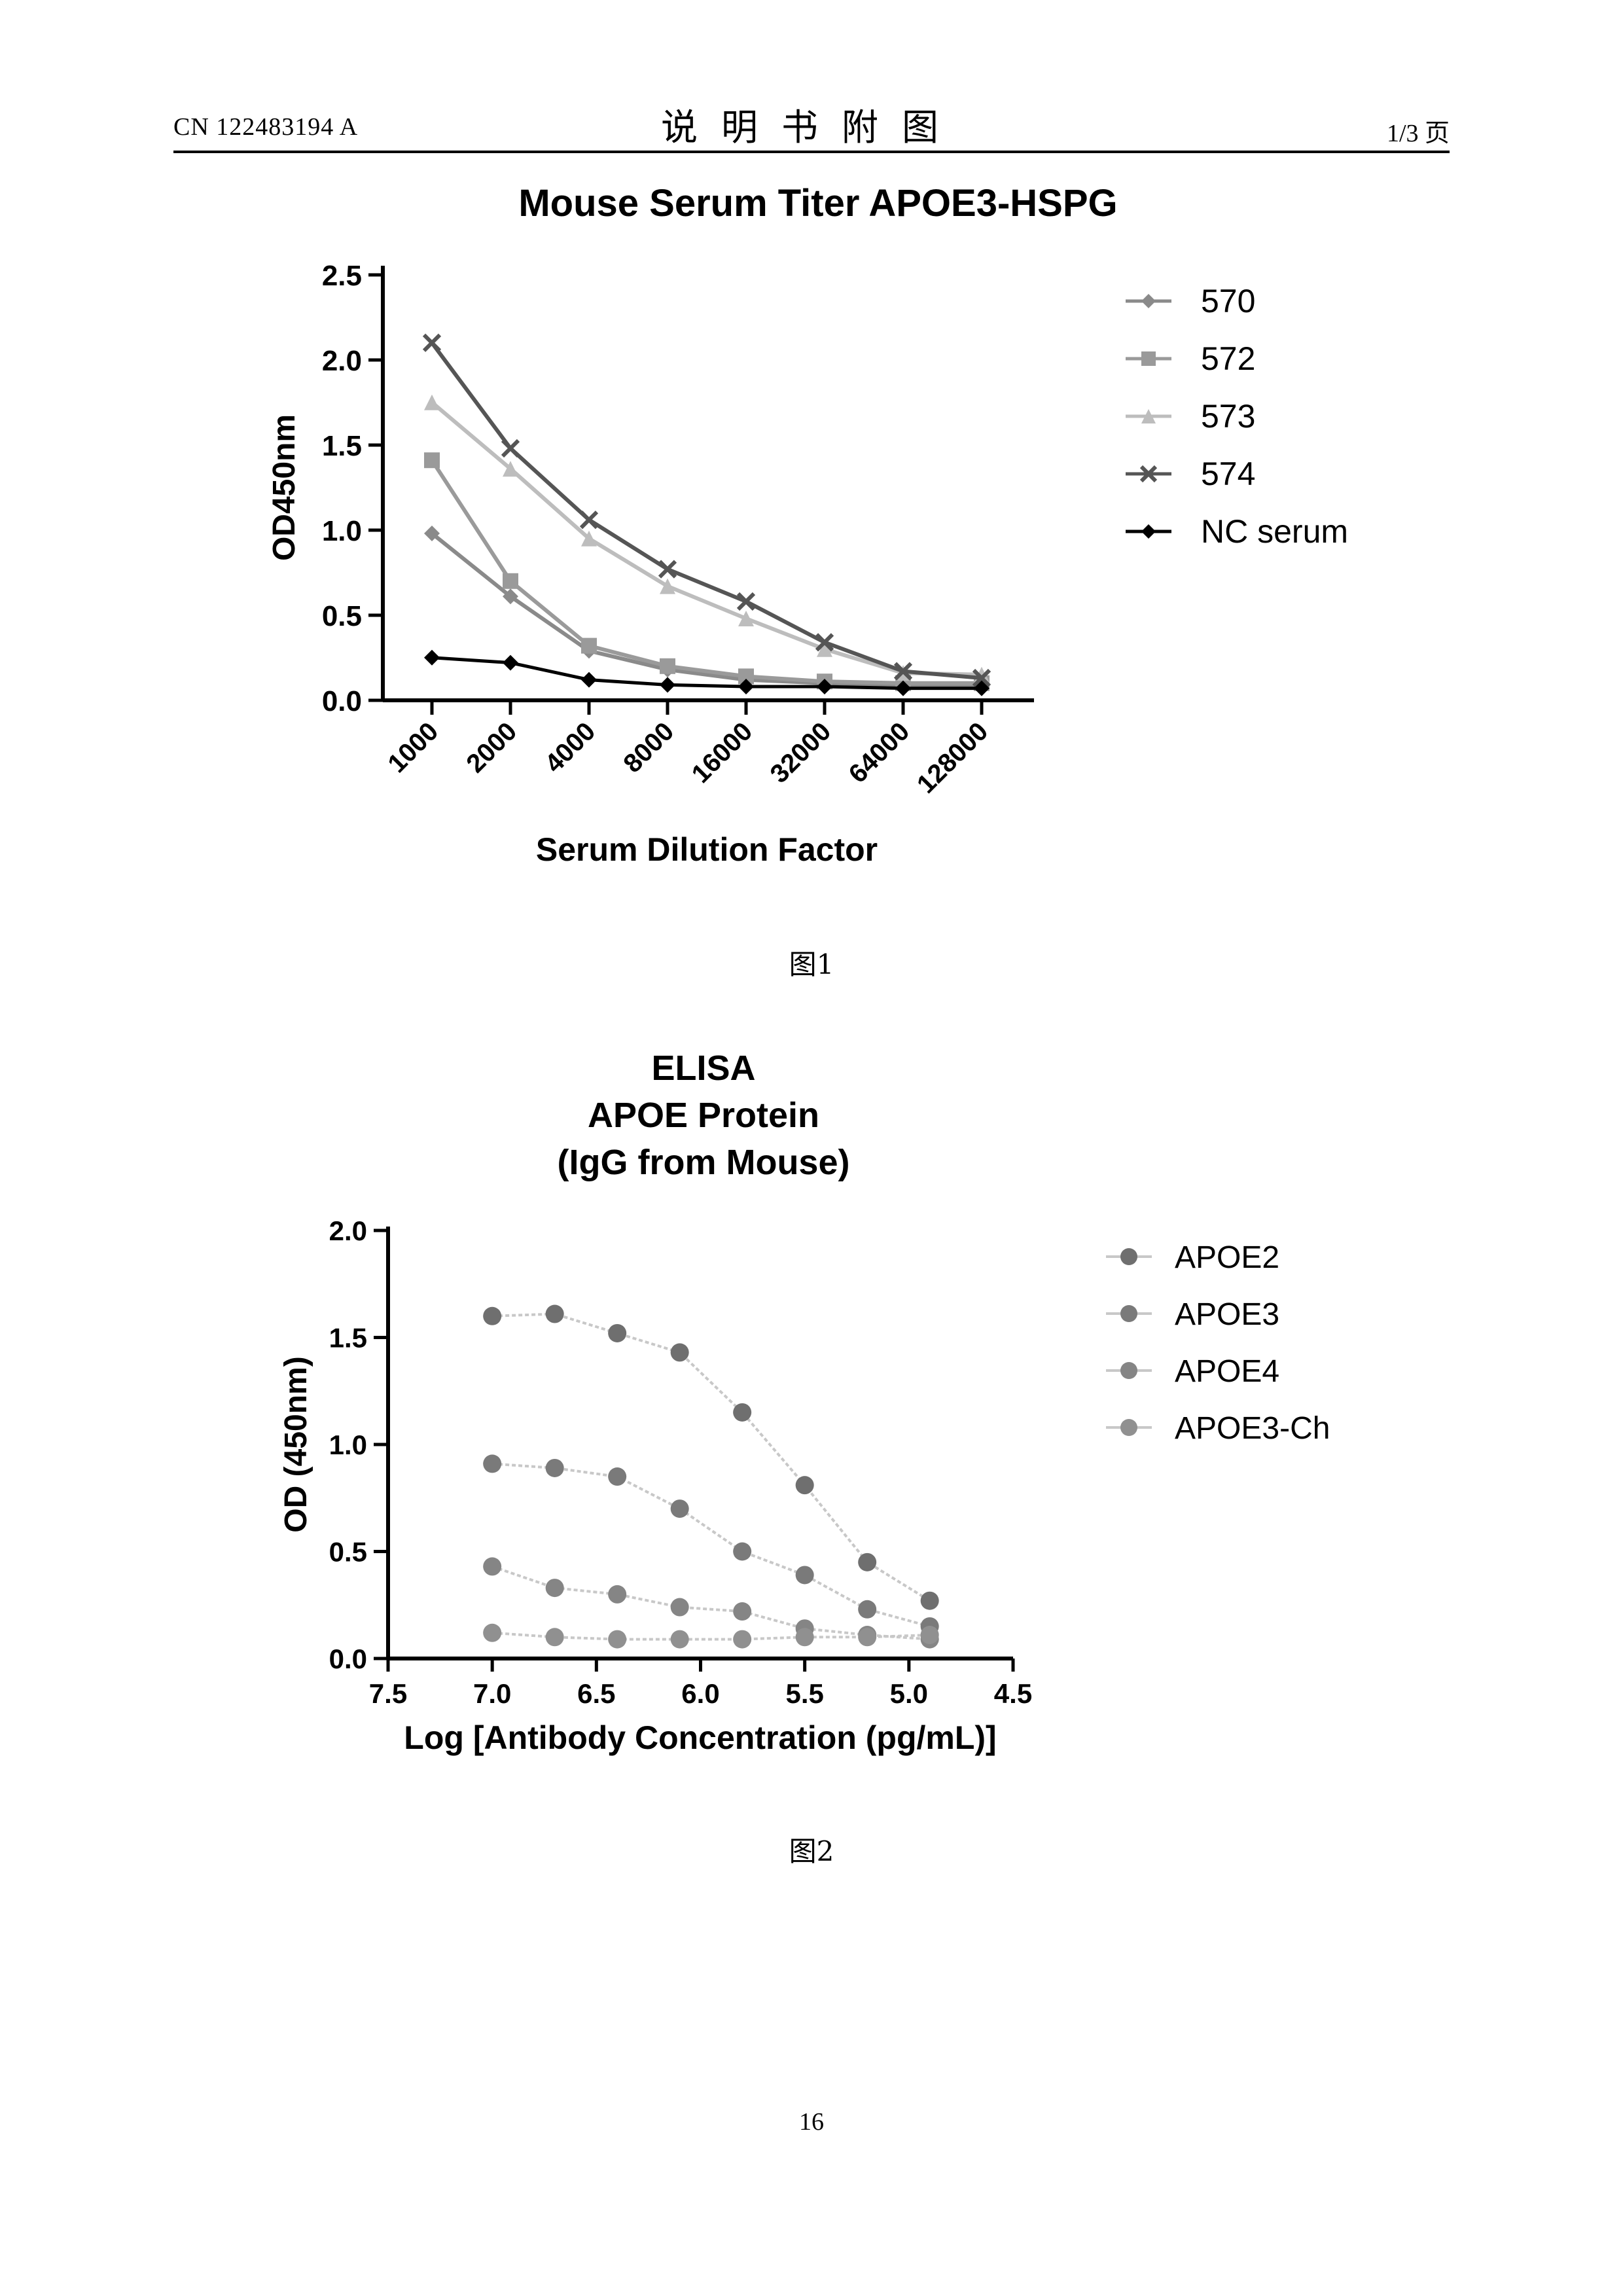 Image resolution: width=1623 pixels, height=2296 pixels. Describe the element at coordinates (596, 1694) in the screenshot. I see `x-tick-label: 6.5` at that location.